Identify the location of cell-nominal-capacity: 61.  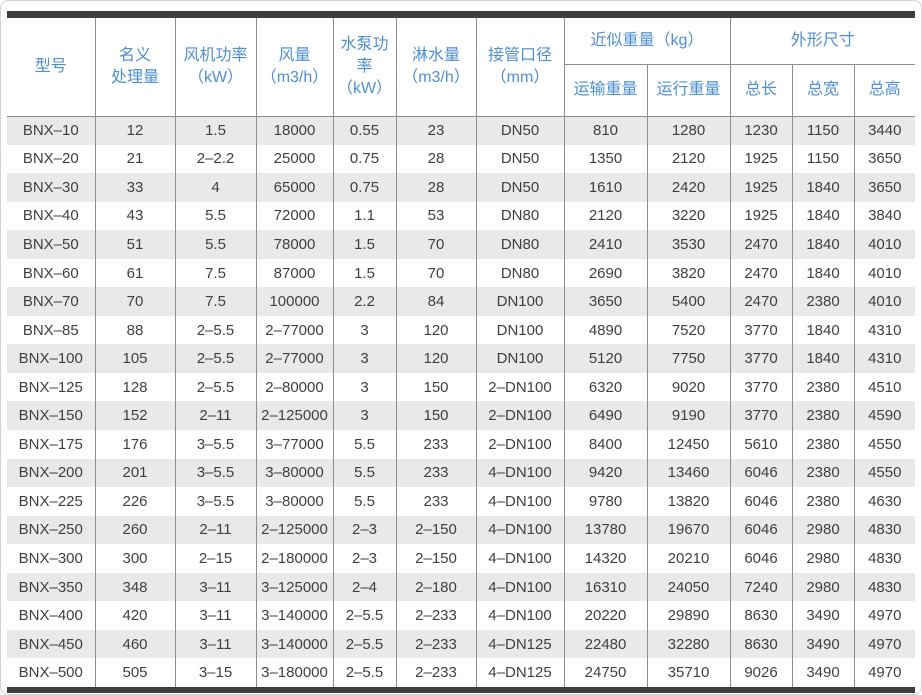
(134, 273).